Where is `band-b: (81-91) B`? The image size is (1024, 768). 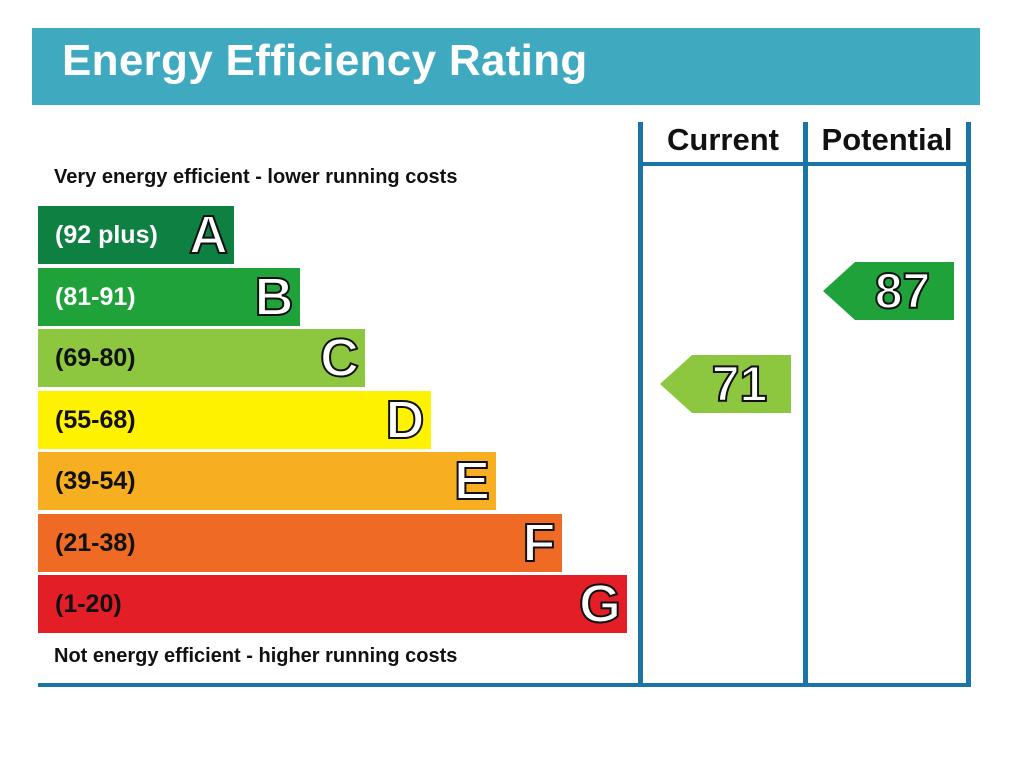 band-b: (81-91) B is located at coordinates (169, 296).